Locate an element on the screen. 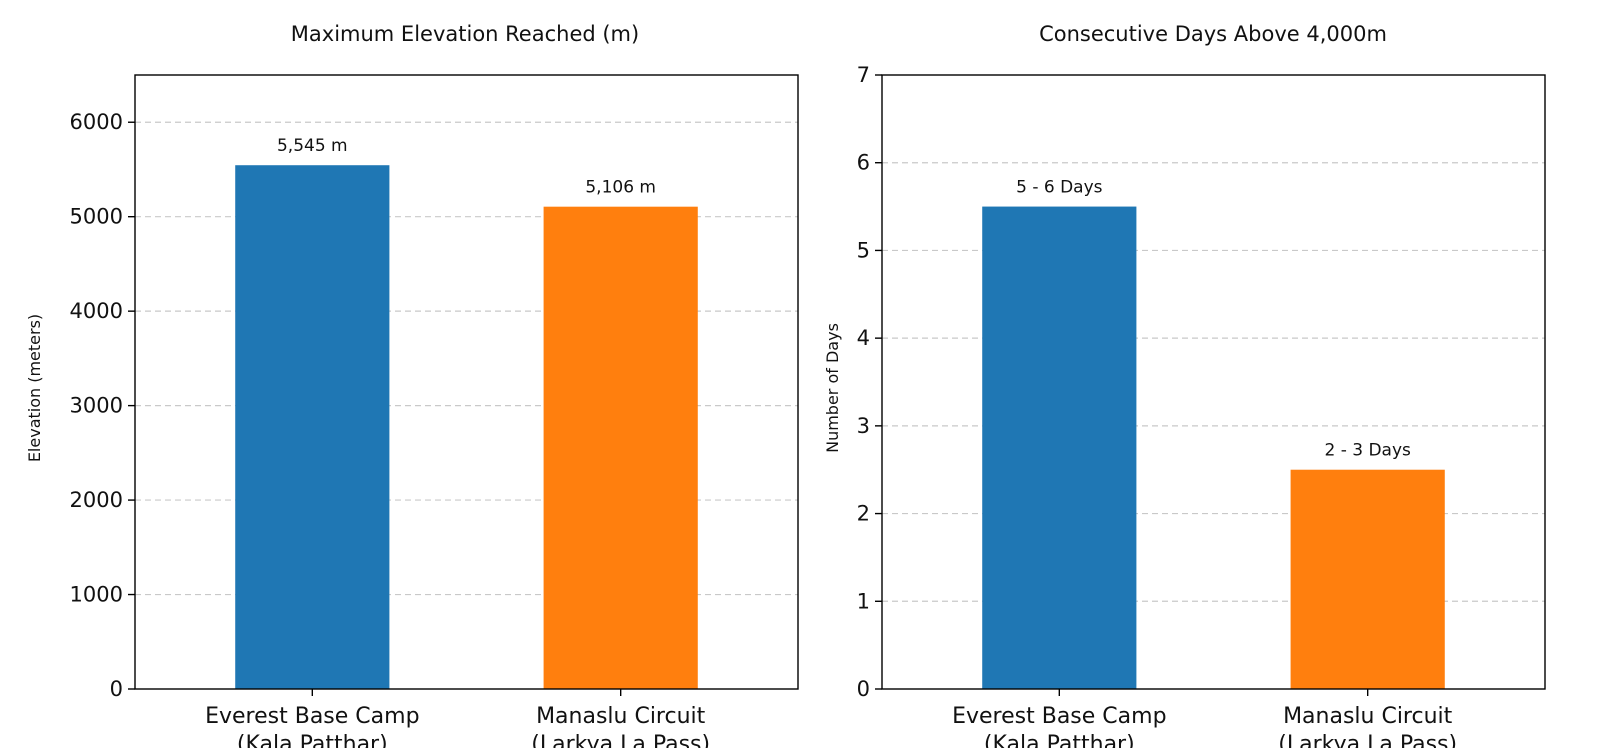 Image resolution: width=1600 pixels, height=748 pixels. elevation-x-tick-label-1: Everest Base Camp is located at coordinates (312, 716).